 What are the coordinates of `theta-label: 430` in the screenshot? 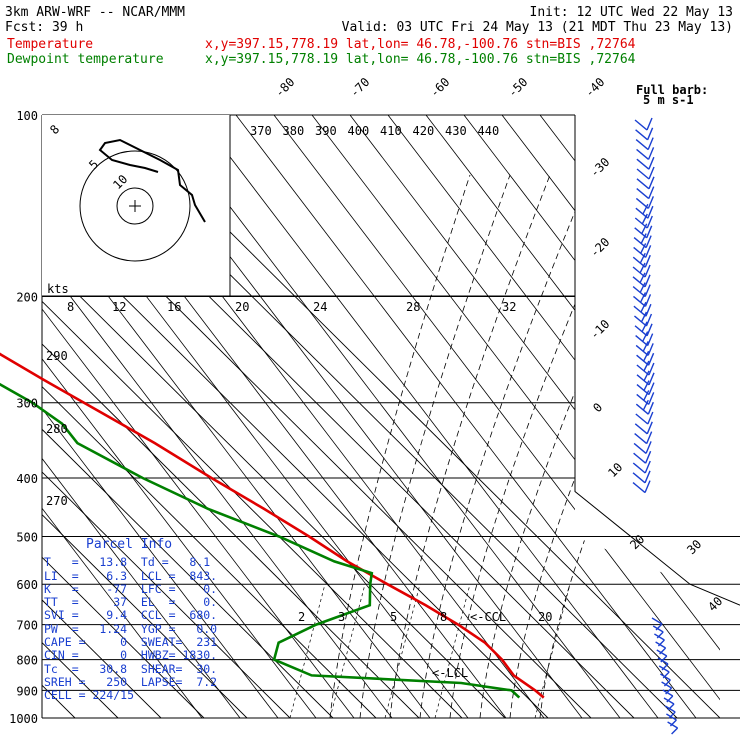 It's located at (456, 131).